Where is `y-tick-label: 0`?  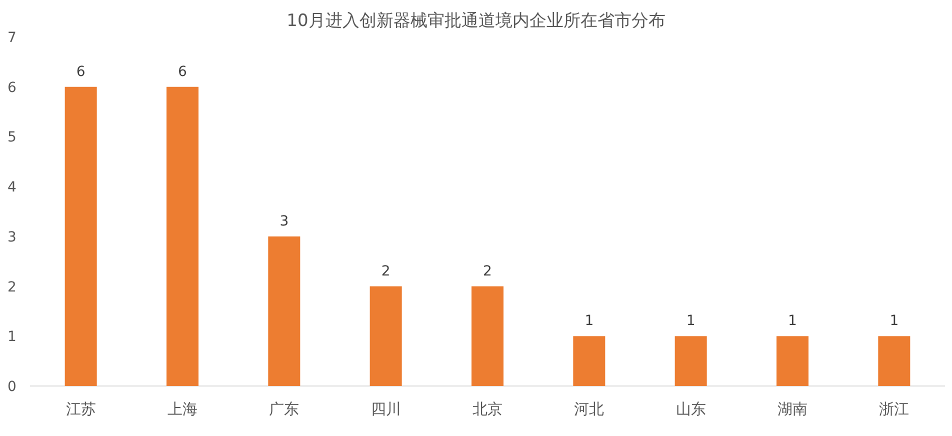
y-tick-label: 0 is located at coordinates (12, 387).